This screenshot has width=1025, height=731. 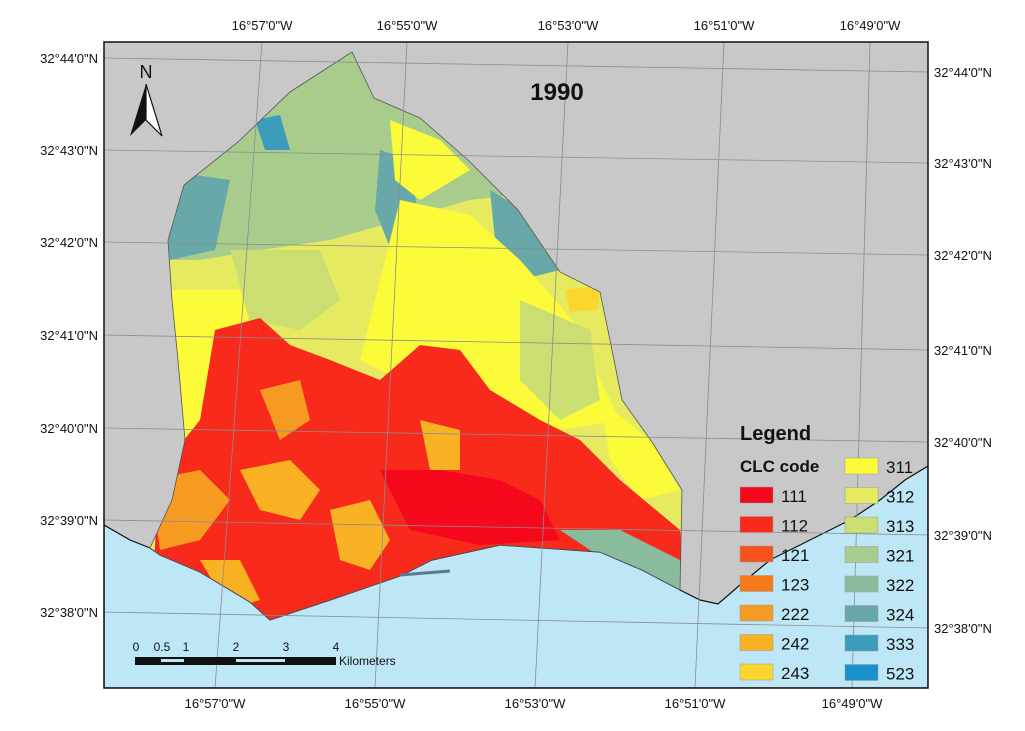 I want to click on legend-label: 242, so click(x=795, y=644).